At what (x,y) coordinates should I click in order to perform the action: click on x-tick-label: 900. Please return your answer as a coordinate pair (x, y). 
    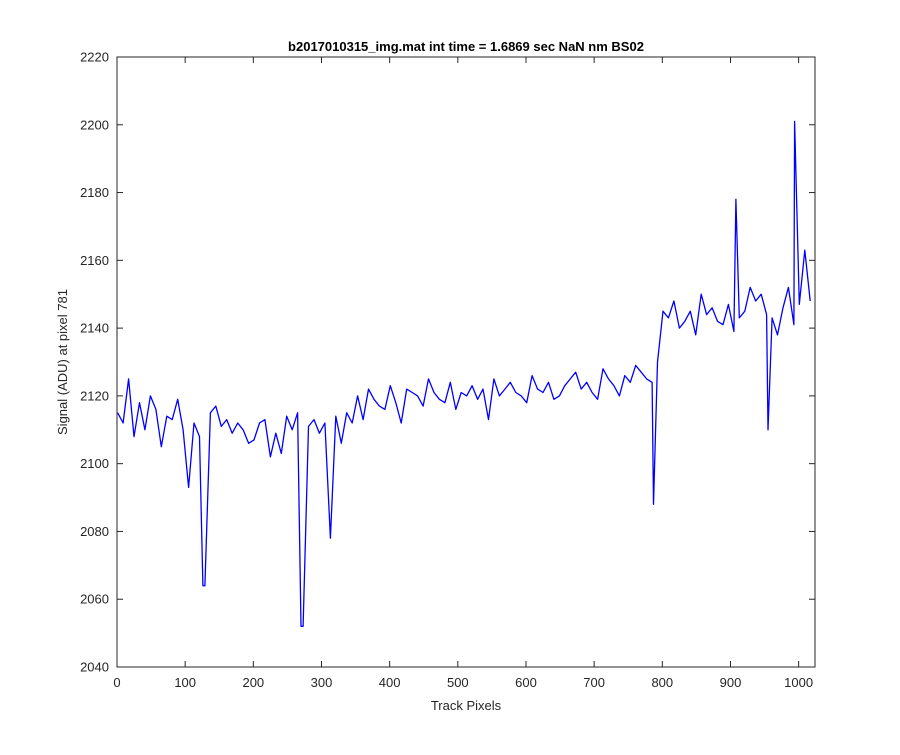
    Looking at the image, I should click on (731, 682).